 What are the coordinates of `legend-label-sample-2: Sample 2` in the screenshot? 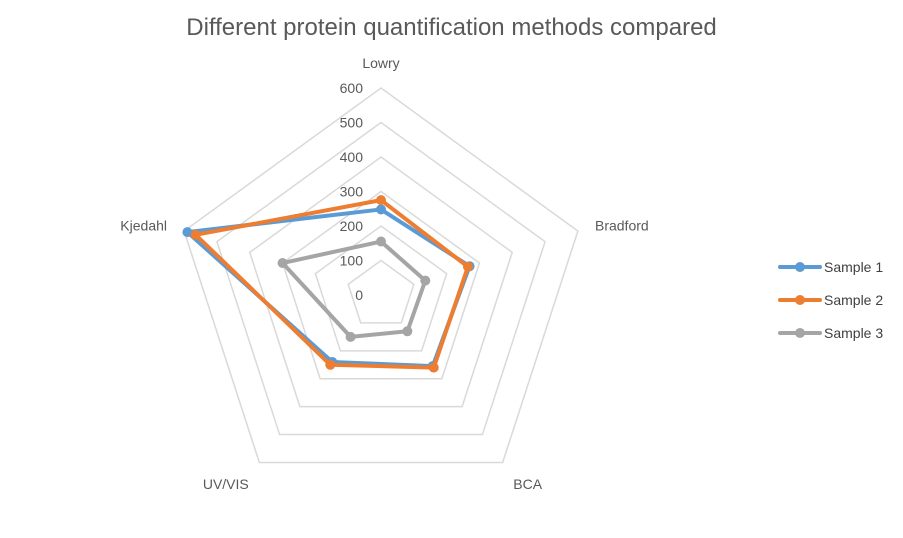 It's located at (854, 299).